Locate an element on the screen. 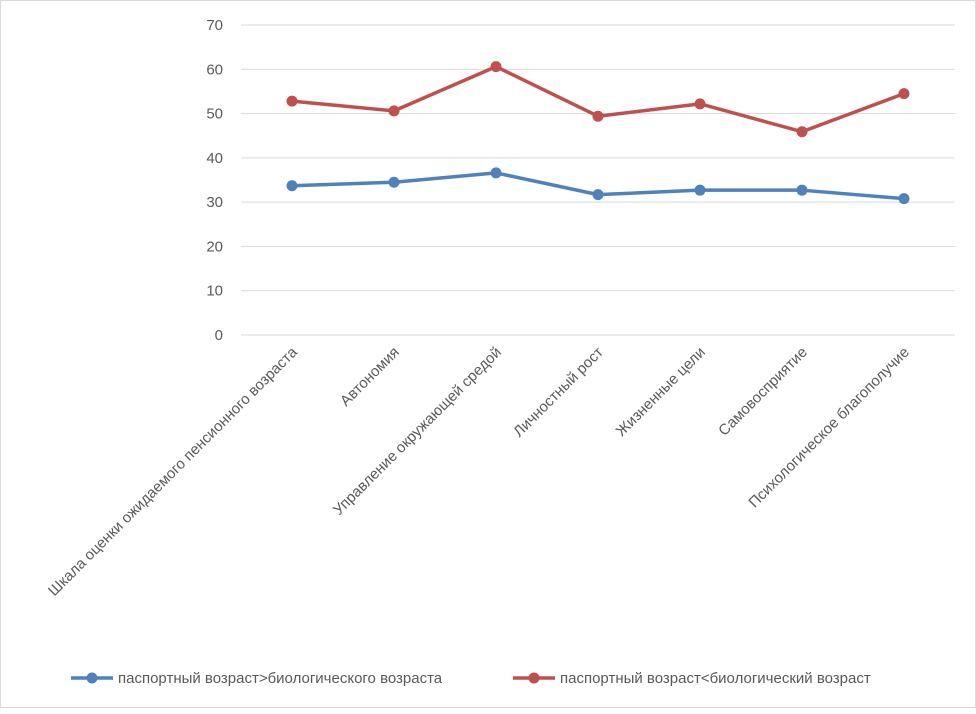 The height and width of the screenshot is (714, 976). x-tick-label: Самовосприятие is located at coordinates (763, 392).